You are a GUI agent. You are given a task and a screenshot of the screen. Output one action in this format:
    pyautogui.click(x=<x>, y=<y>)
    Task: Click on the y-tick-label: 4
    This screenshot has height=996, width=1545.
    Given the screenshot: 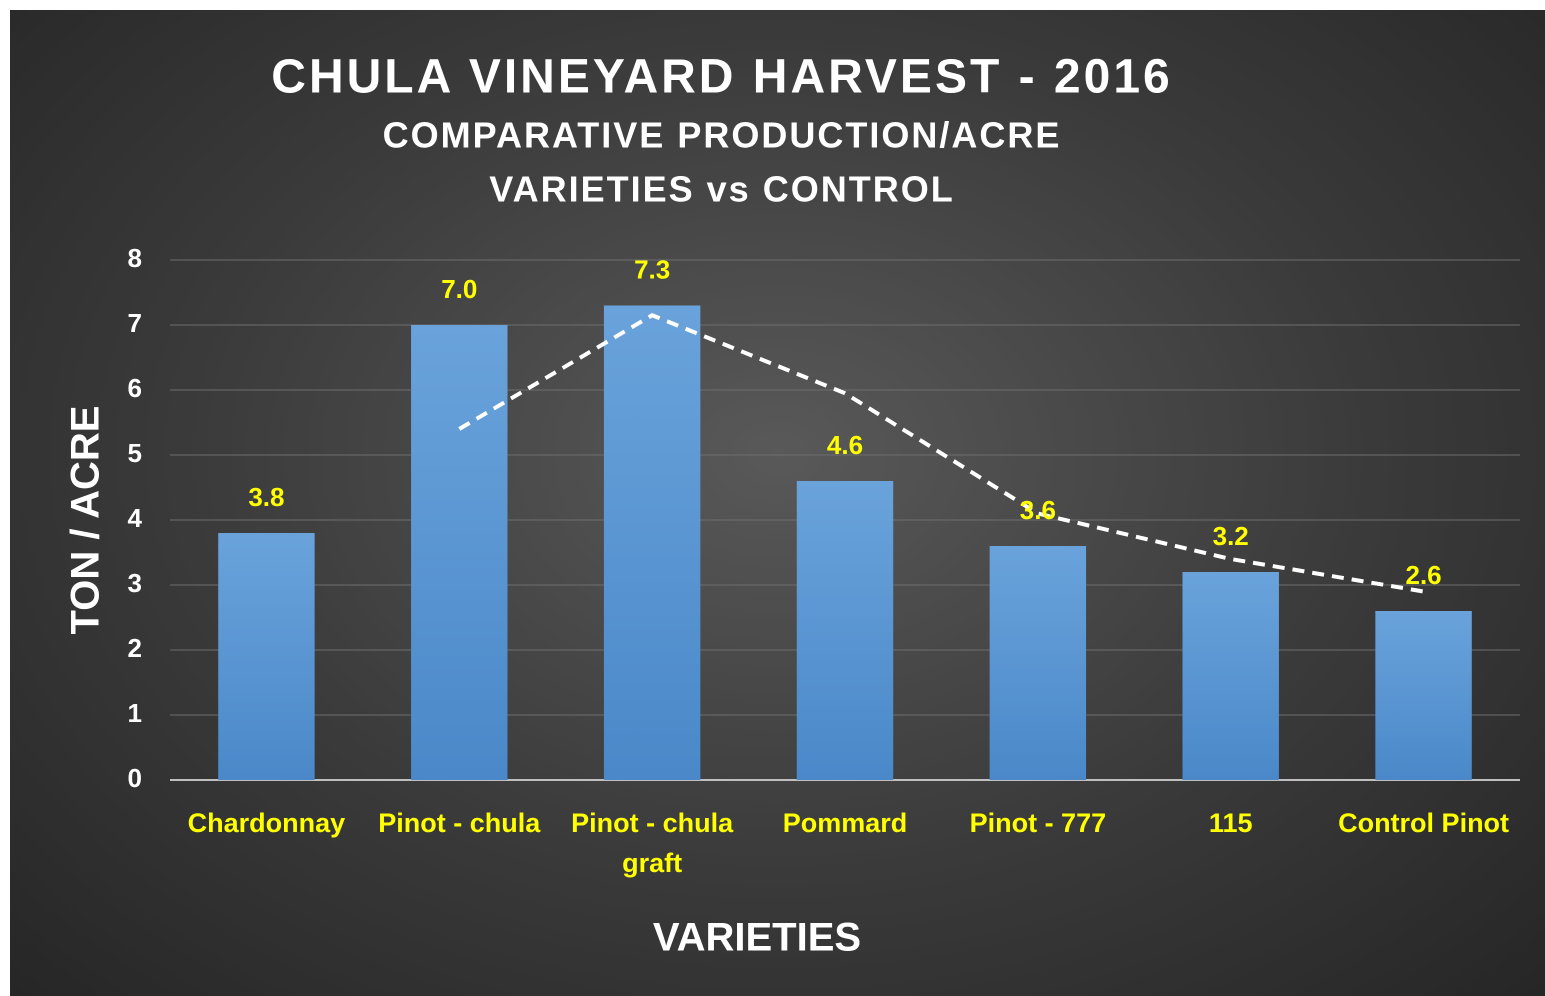 What is the action you would take?
    pyautogui.click(x=135, y=518)
    